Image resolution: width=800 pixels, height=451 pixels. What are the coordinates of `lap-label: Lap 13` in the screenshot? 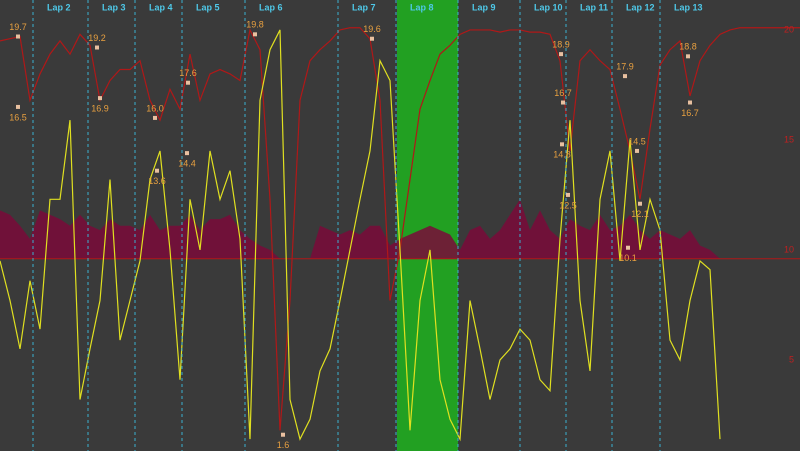 It's located at (688, 7).